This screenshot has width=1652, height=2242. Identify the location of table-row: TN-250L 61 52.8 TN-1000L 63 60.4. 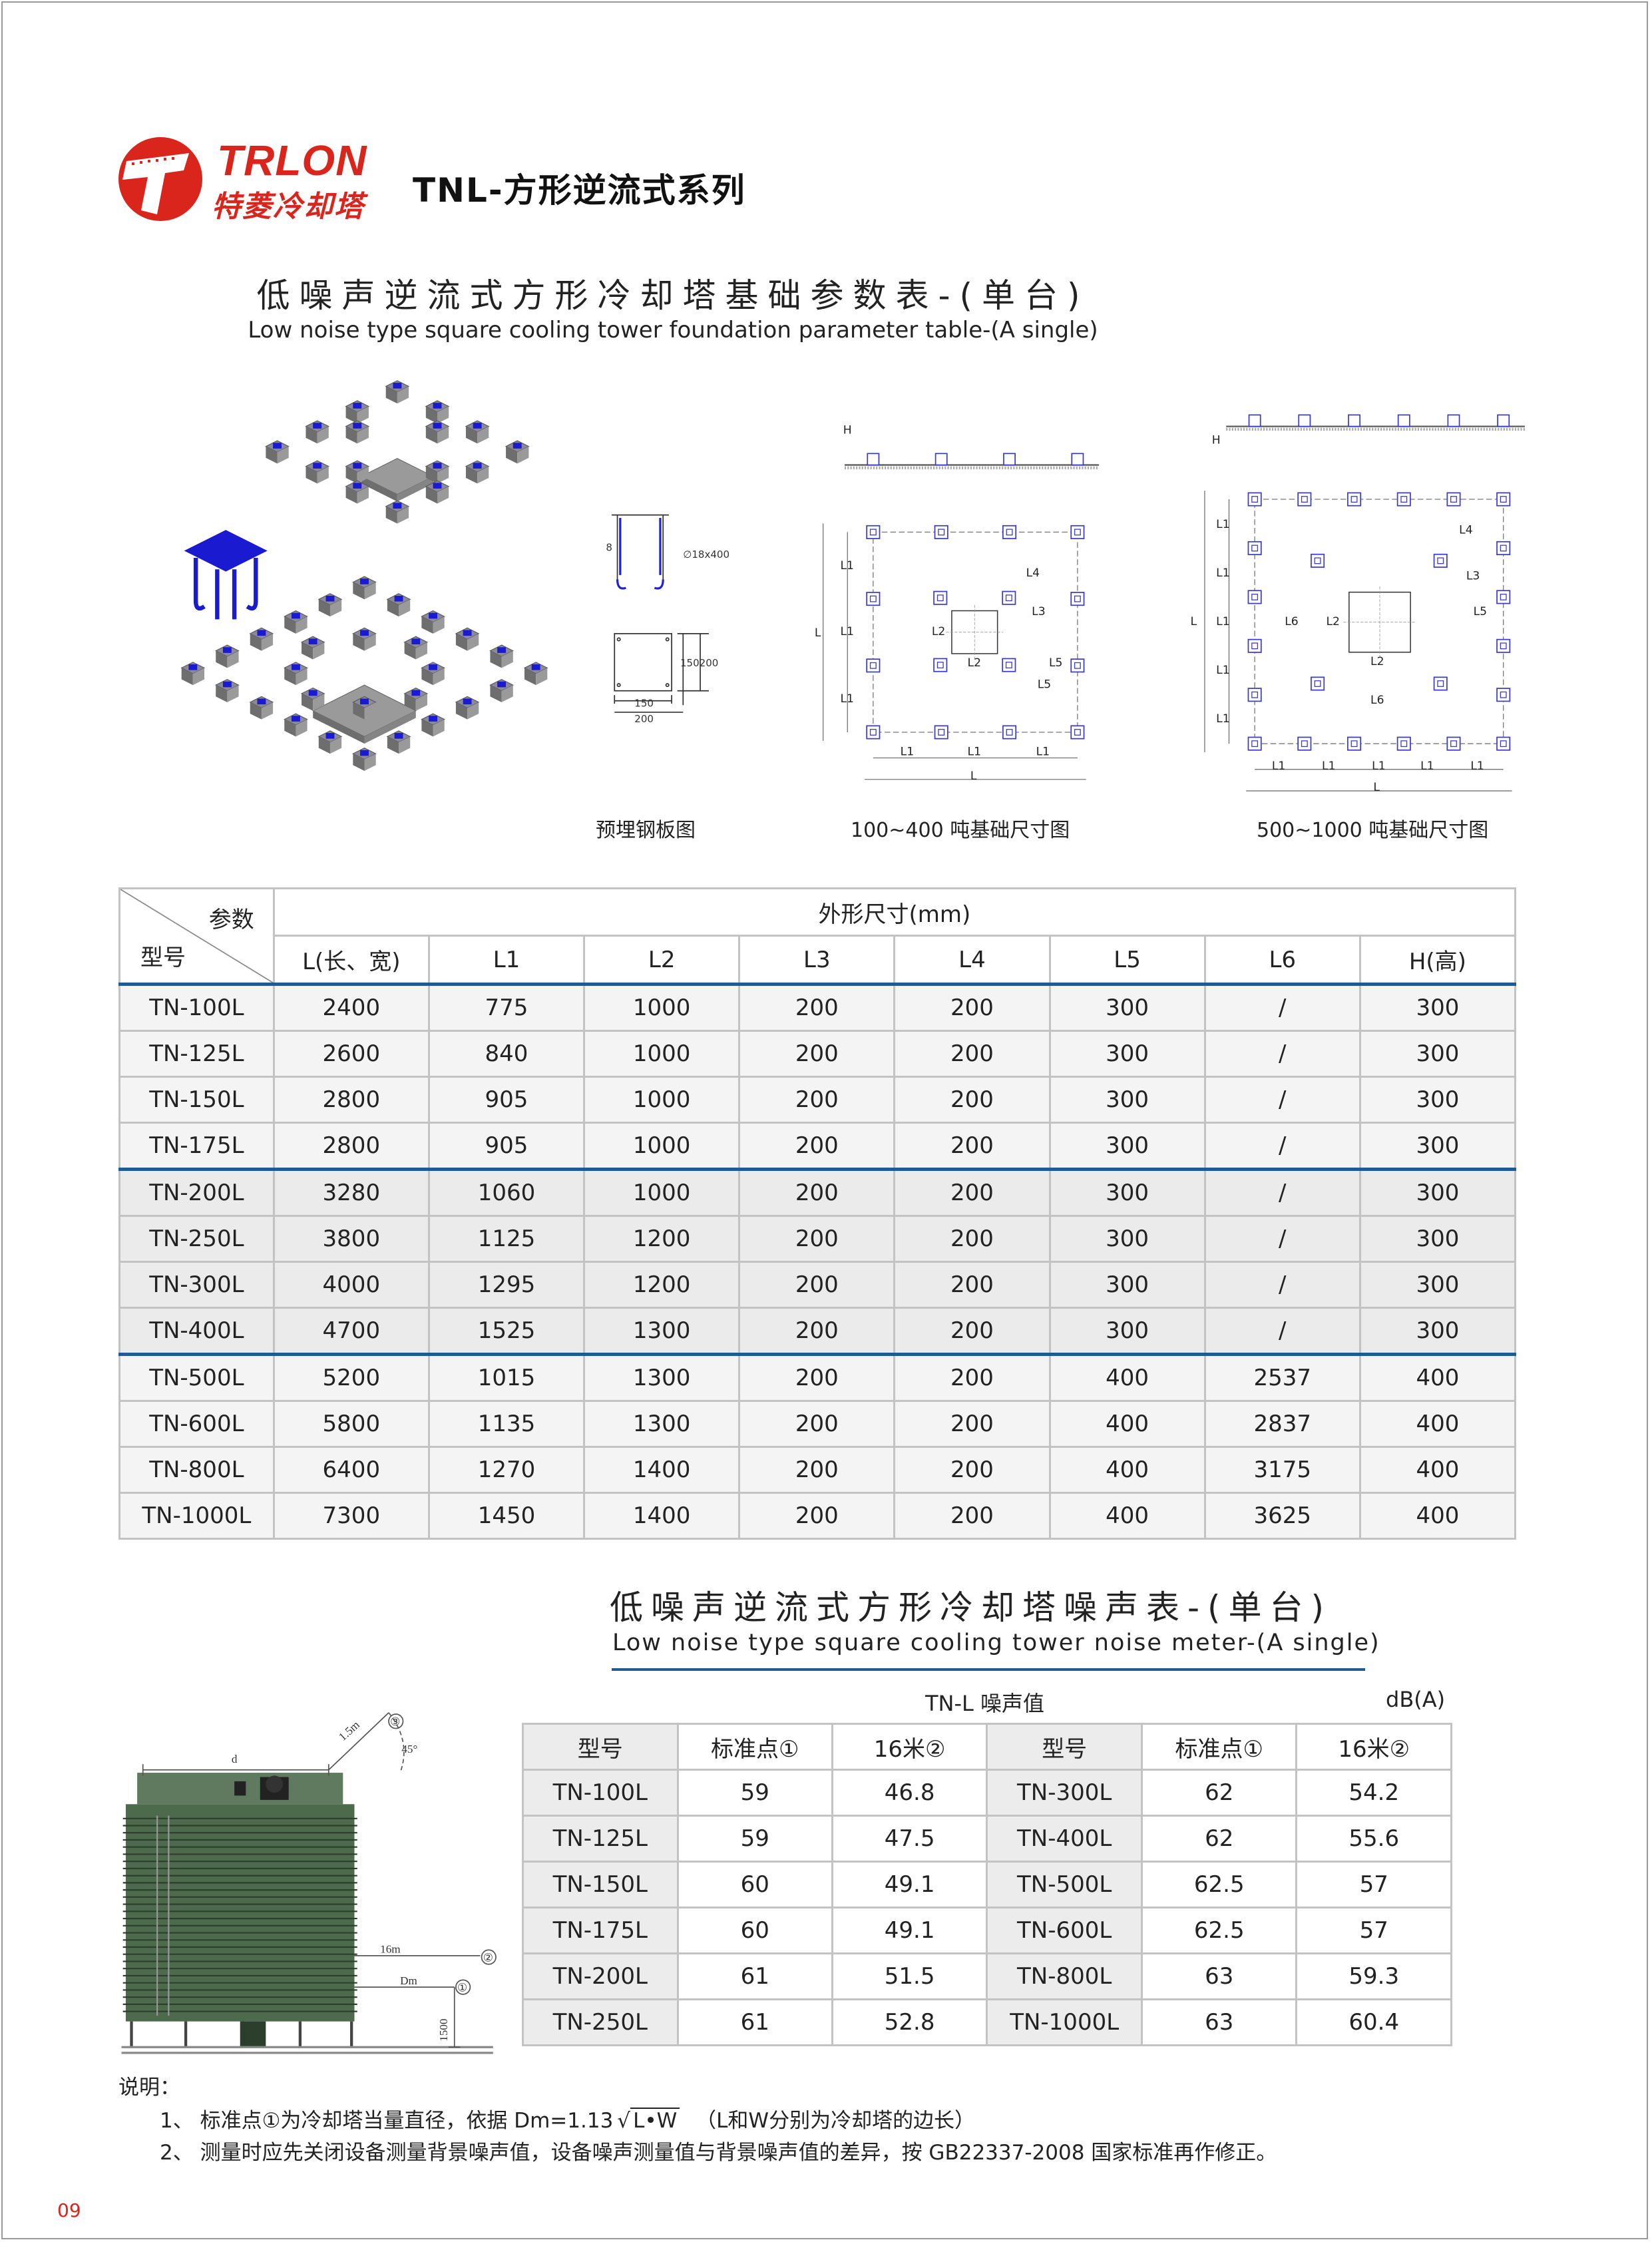
(987, 2022).